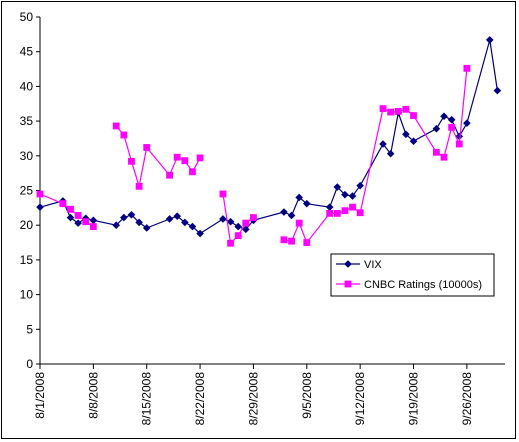 This screenshot has height=442, width=519. What do you see at coordinates (360, 399) in the screenshot?
I see `x-tick-label: 9/12/2008` at bounding box center [360, 399].